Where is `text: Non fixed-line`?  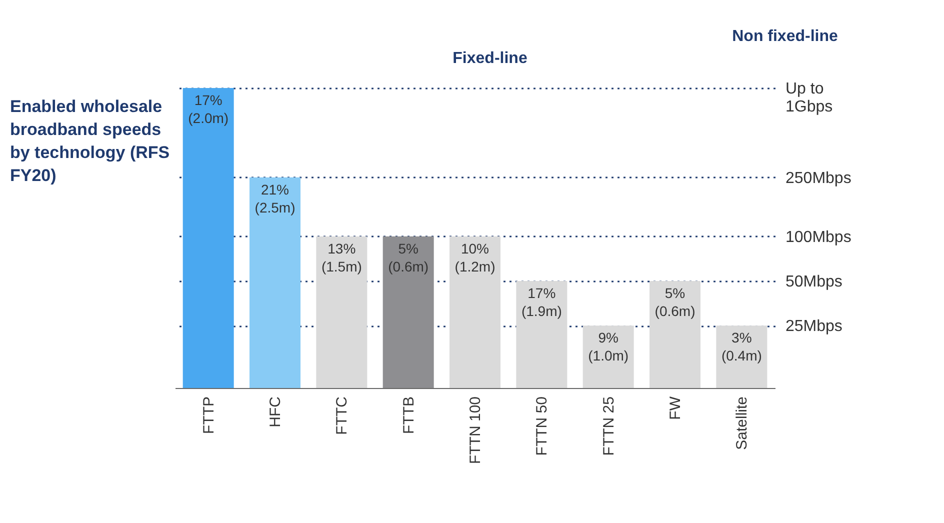 text: Non fixed-line is located at coordinates (785, 37).